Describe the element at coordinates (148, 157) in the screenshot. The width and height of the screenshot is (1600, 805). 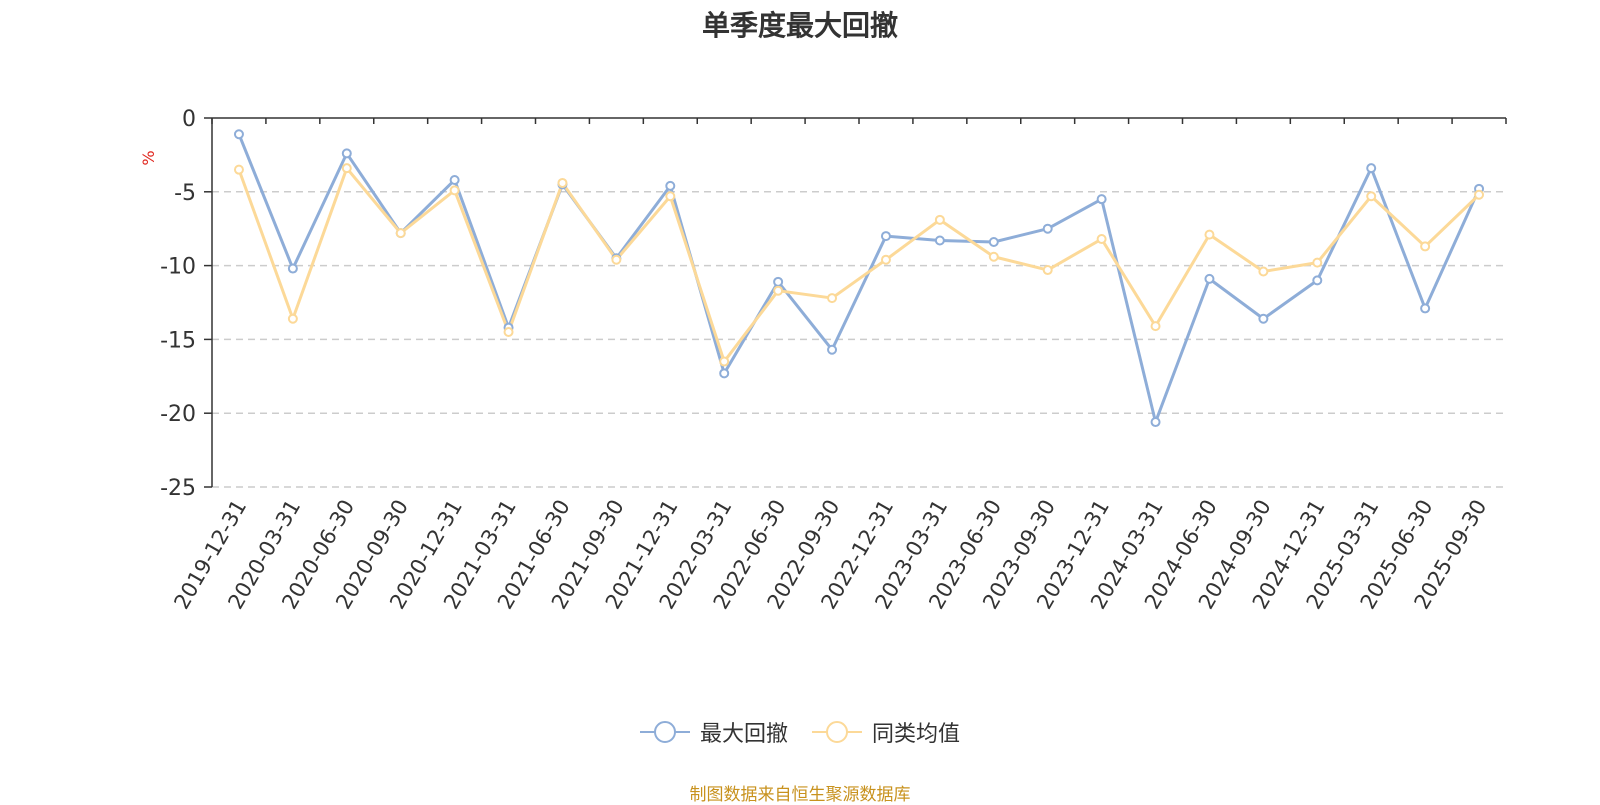
I see `y-axis-label: %` at that location.